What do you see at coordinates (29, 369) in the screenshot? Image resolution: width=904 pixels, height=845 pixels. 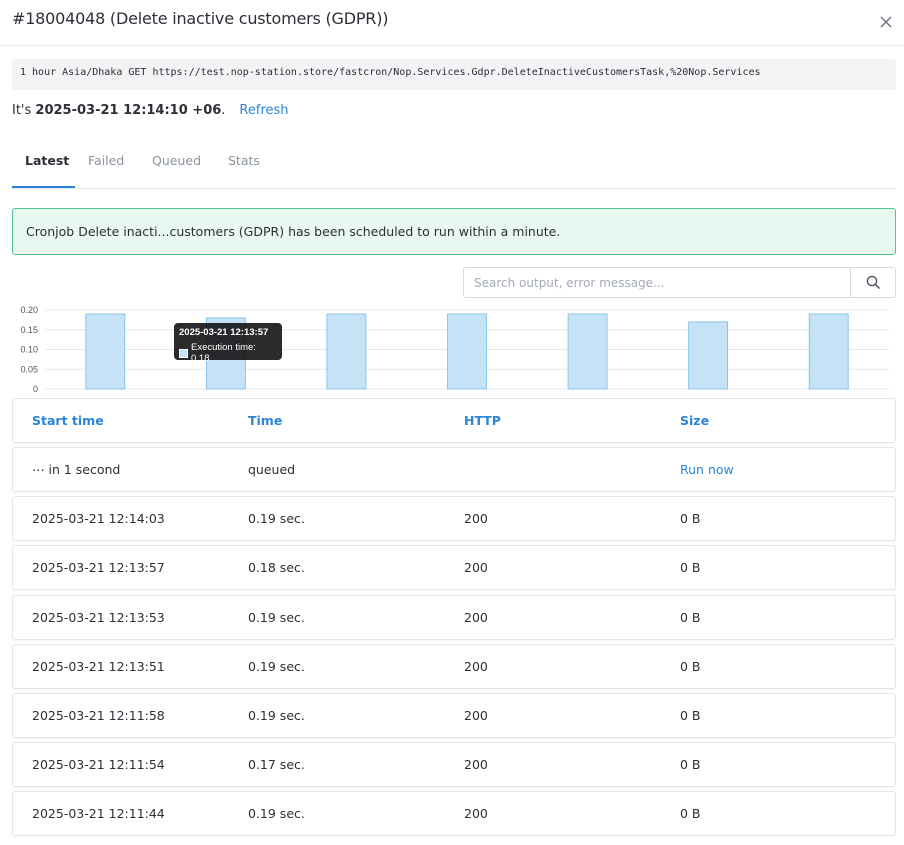 I see `chart-ytick-label: 0.05` at bounding box center [29, 369].